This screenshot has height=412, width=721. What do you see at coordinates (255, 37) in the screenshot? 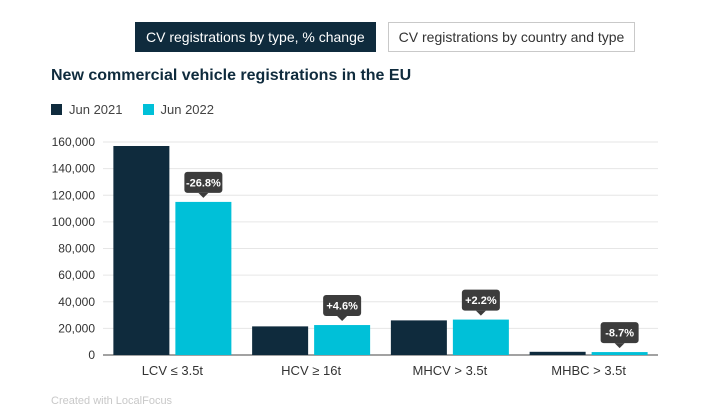
I see `tab-cv-registrations-by-type: CV registrations by type, % change` at bounding box center [255, 37].